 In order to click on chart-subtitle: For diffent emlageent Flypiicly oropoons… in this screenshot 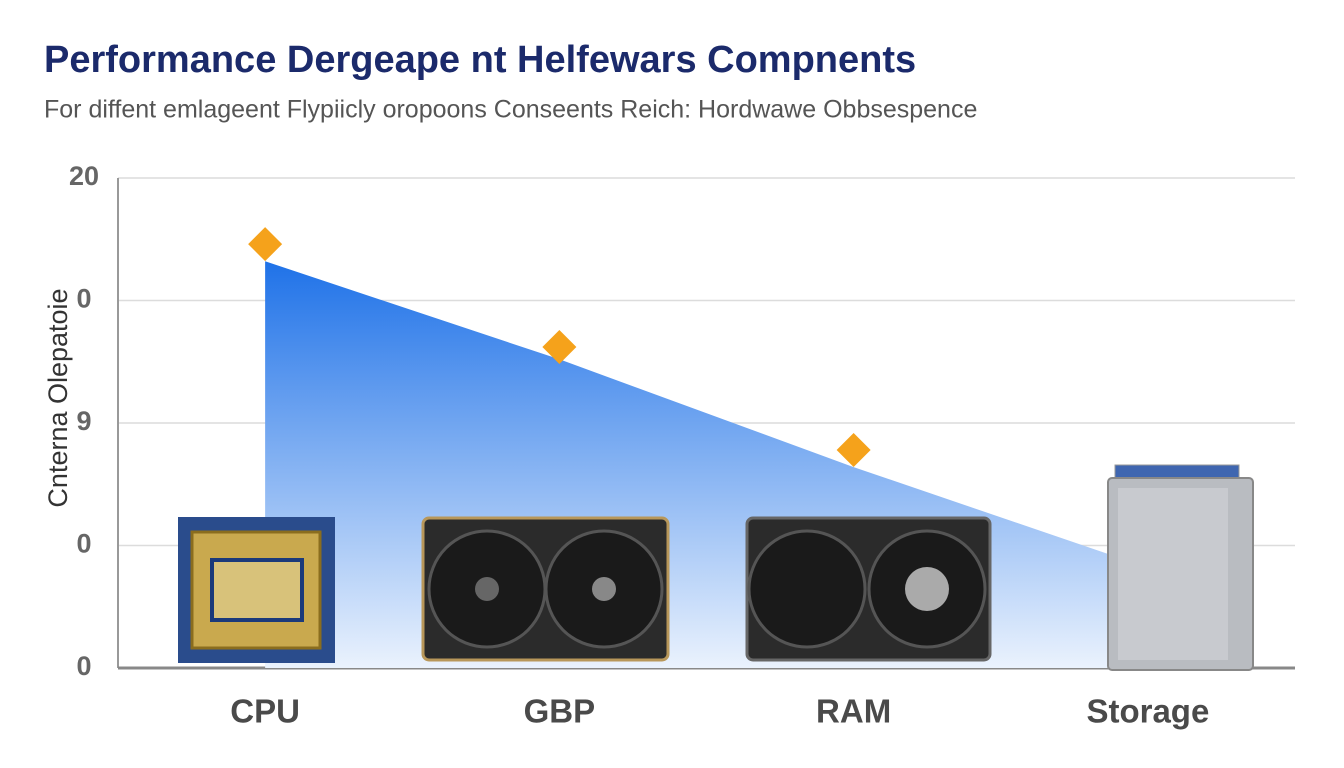, I will do `click(510, 110)`.